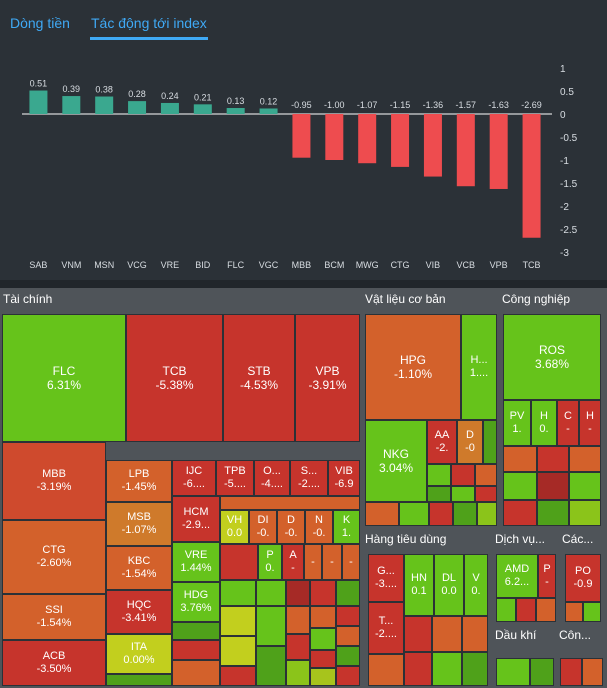 The image size is (607, 688). Describe the element at coordinates (196, 602) in the screenshot. I see `cell-hdg: HDG 3.76%` at that location.